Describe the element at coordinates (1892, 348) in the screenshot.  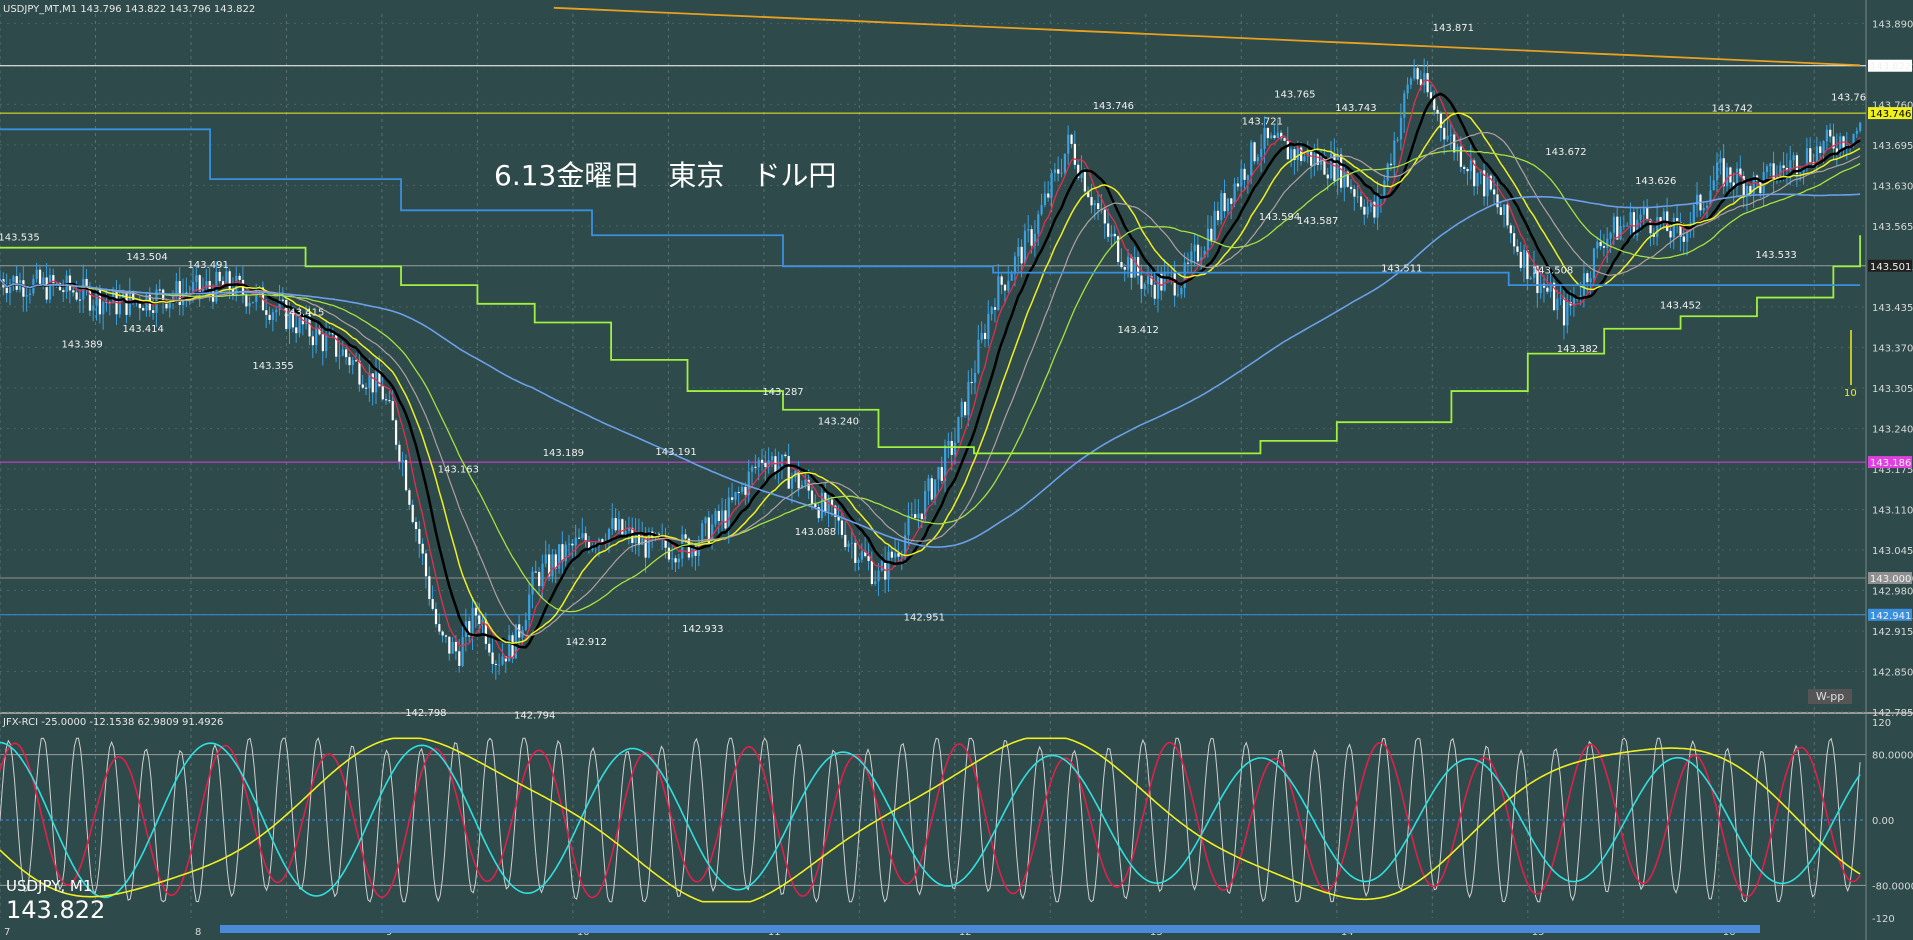
I see `price-tick-label: 143.370` at that location.